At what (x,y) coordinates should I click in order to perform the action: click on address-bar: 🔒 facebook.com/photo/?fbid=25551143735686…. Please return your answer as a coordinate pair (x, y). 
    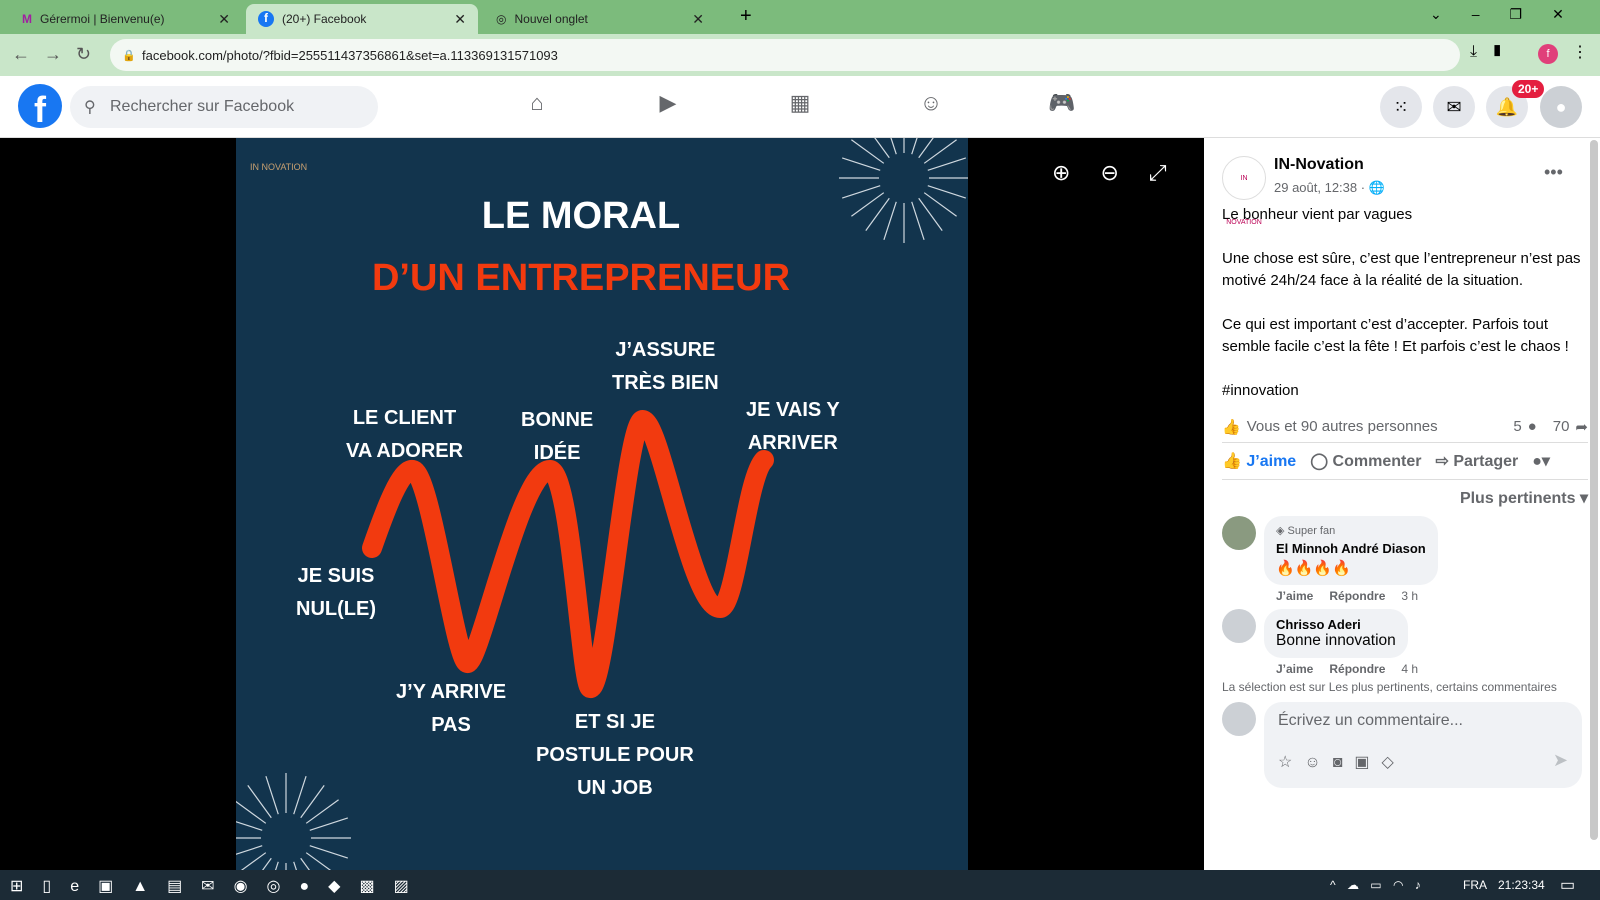
    Looking at the image, I should click on (785, 55).